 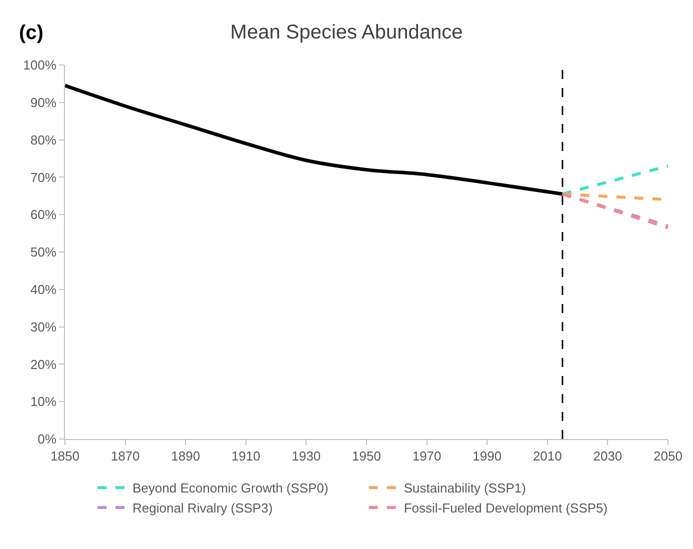 I want to click on x-tick-label: 1990, so click(x=487, y=456).